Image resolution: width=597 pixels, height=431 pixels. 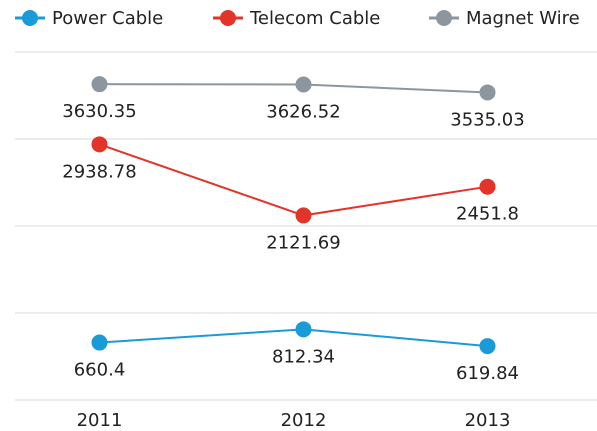 What do you see at coordinates (487, 119) in the screenshot?
I see `data-label: 3535.03` at bounding box center [487, 119].